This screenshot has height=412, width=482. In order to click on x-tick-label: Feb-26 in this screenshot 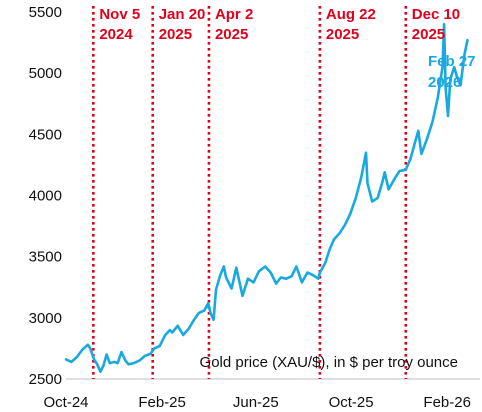, I will do `click(447, 402)`.